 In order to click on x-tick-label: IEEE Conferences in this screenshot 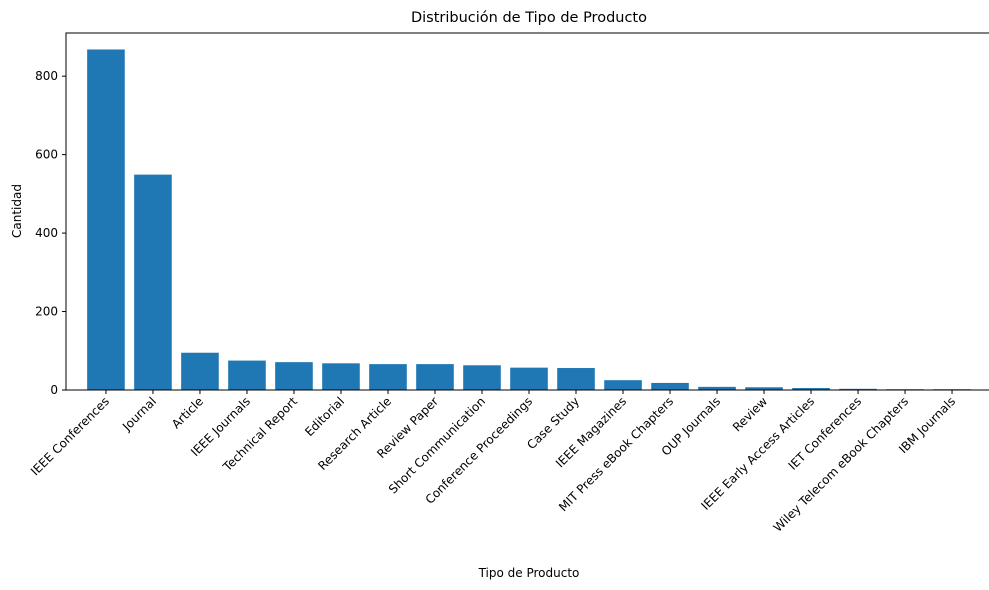, I will do `click(70, 436)`.